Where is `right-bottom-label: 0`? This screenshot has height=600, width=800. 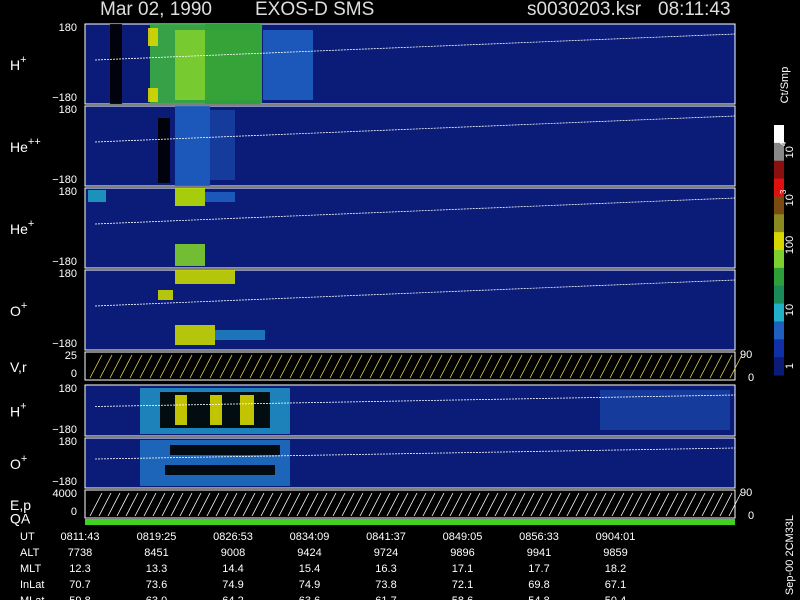
right-bottom-label: 0 is located at coordinates (751, 516).